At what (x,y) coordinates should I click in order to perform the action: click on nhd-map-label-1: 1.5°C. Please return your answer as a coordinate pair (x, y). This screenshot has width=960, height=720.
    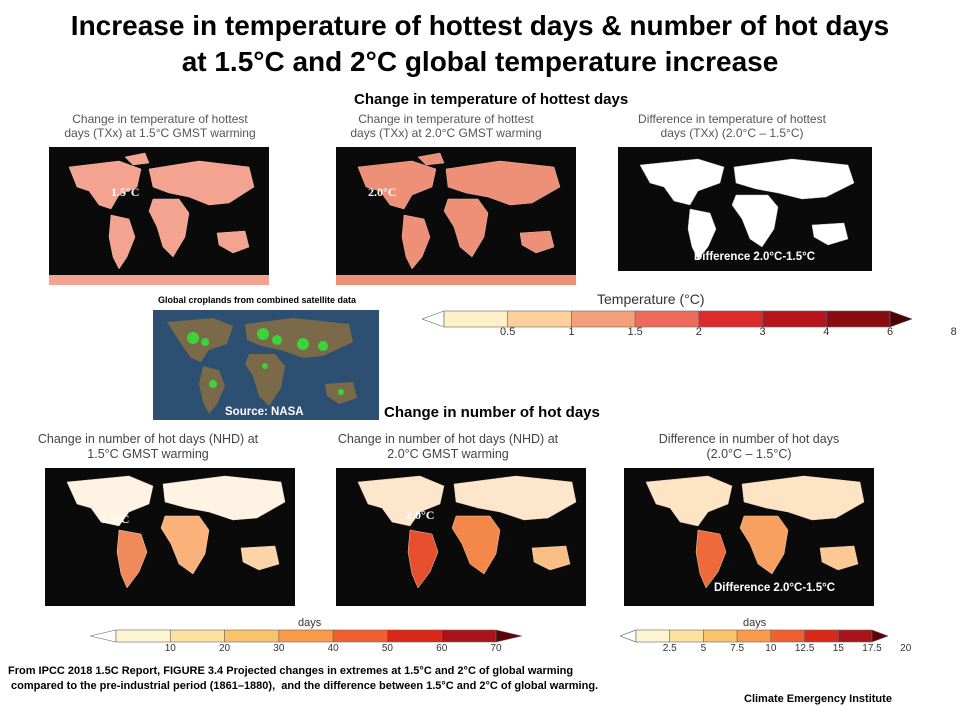
    Looking at the image, I should click on (115, 519).